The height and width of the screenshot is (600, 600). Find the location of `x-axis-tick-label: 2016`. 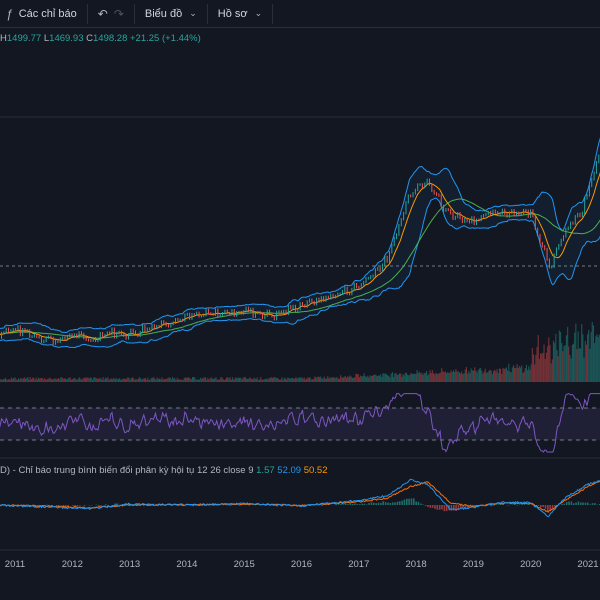

x-axis-tick-label: 2016 is located at coordinates (301, 564).